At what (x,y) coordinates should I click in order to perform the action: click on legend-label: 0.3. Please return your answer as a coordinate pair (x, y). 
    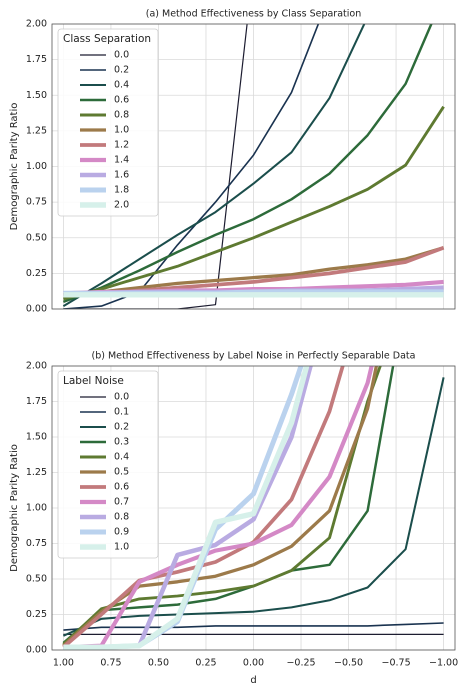
    Looking at the image, I should click on (121, 442).